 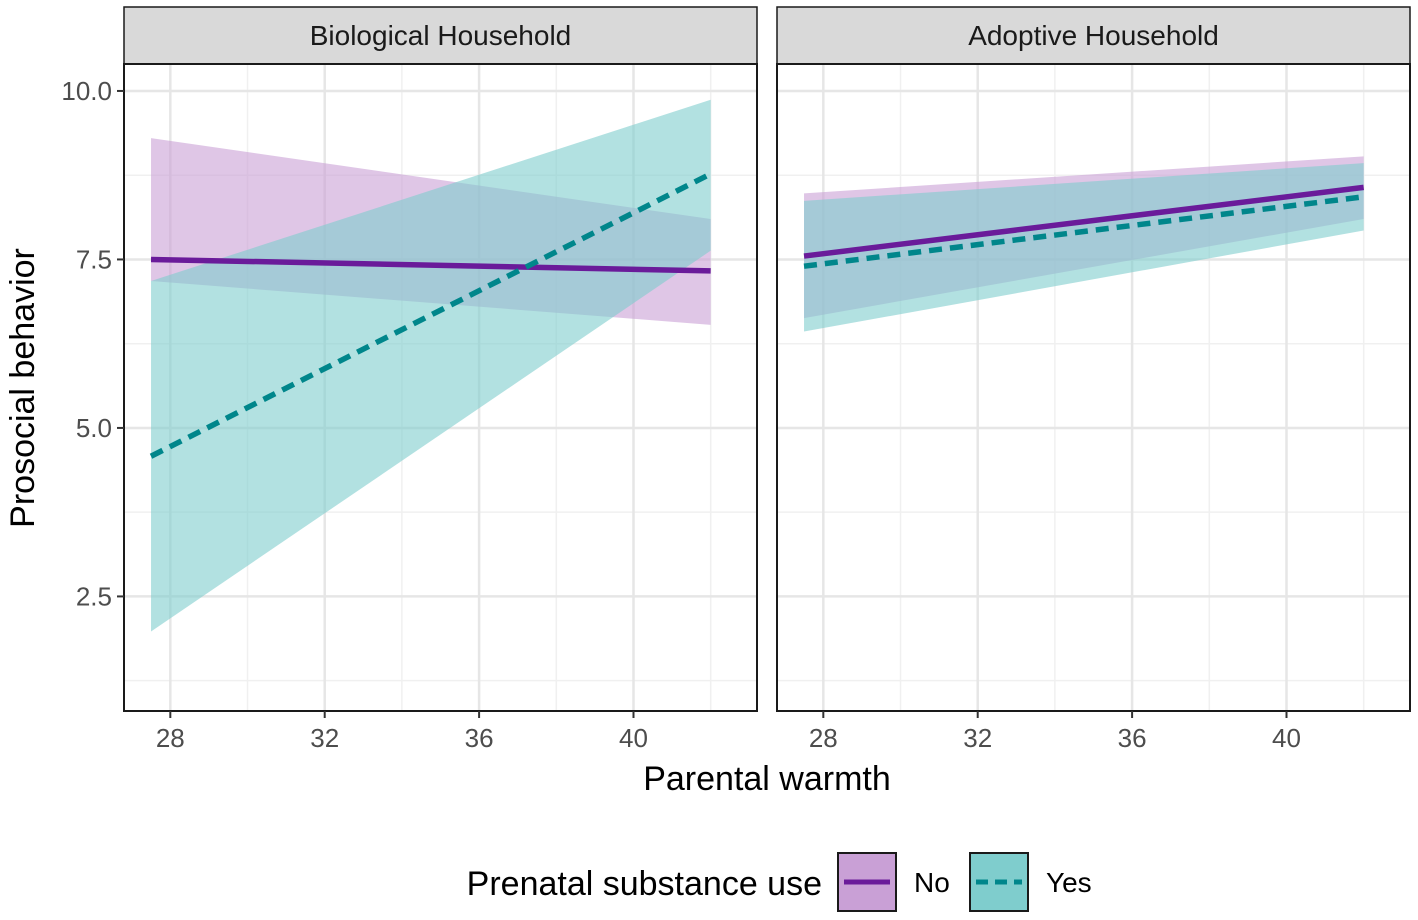 I want to click on series-line-yes, so click(x=1084, y=231).